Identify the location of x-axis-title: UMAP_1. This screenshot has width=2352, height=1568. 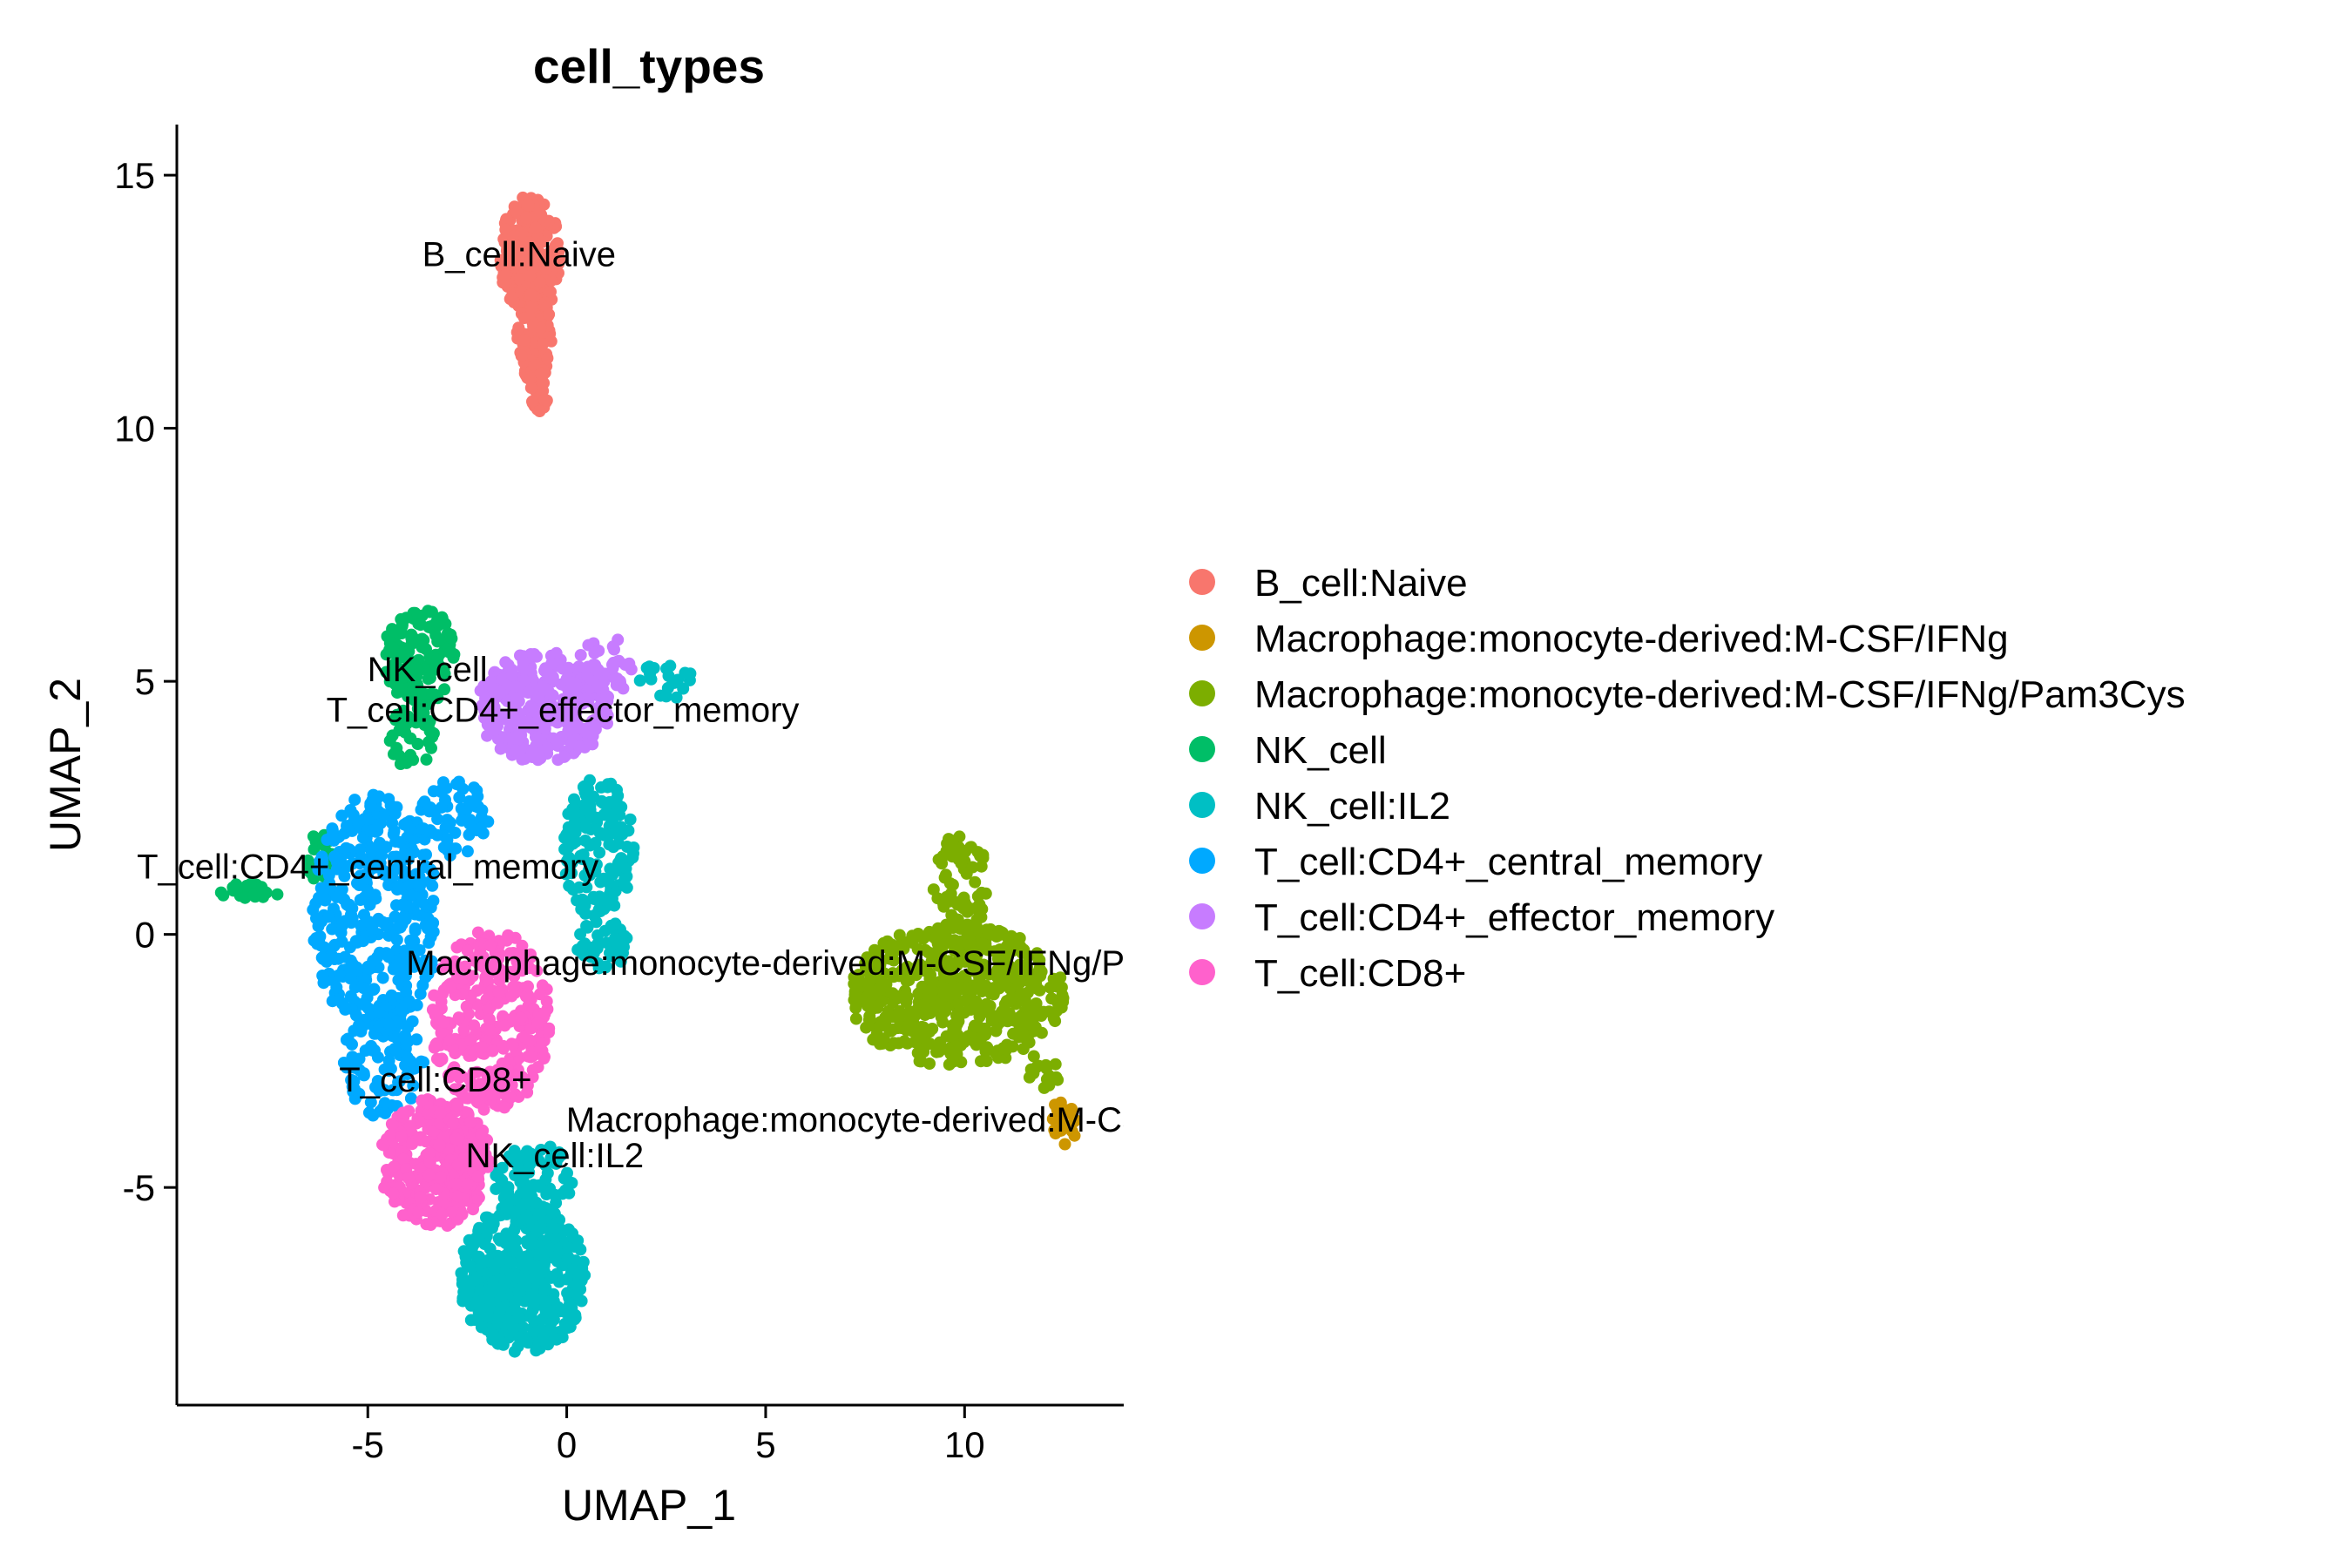
(649, 1506).